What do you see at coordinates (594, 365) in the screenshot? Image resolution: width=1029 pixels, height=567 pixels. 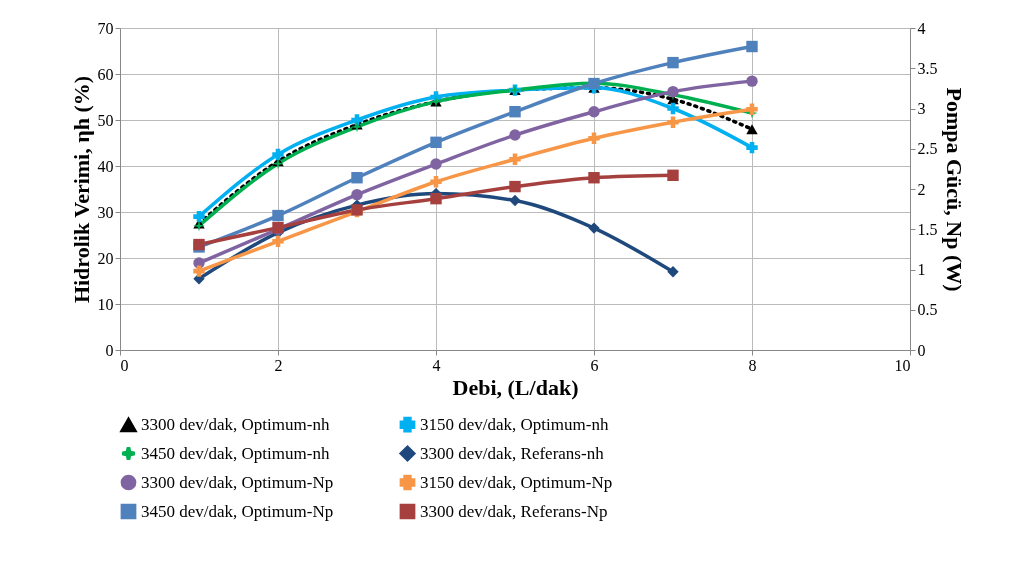 I see `x-tick-label: 6` at bounding box center [594, 365].